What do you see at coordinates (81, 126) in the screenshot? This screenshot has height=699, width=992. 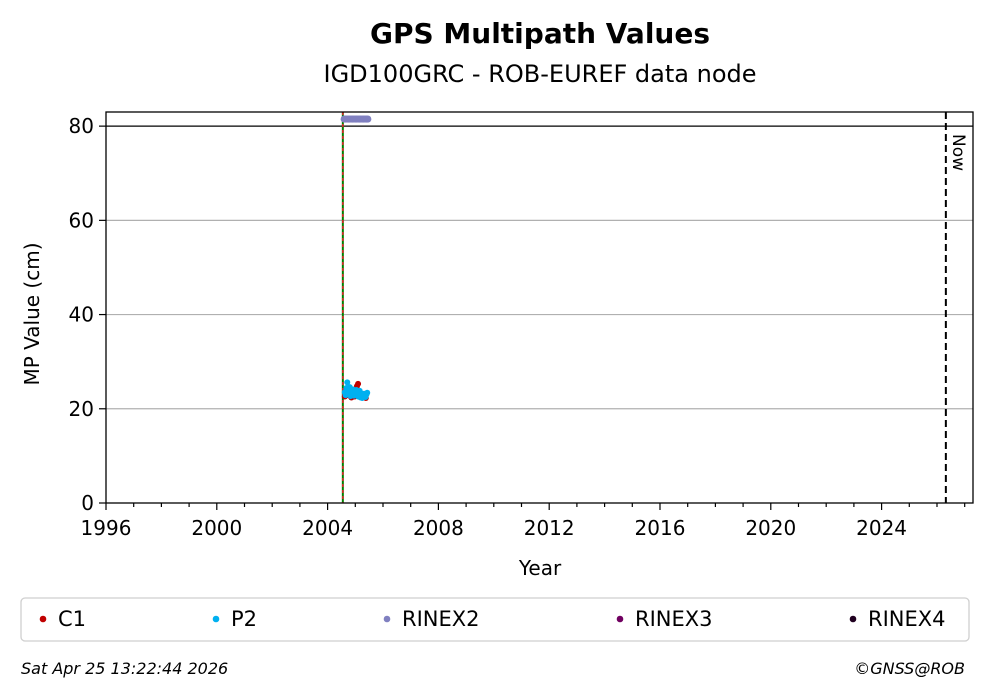 I see `y-tick-label-80: 80` at bounding box center [81, 126].